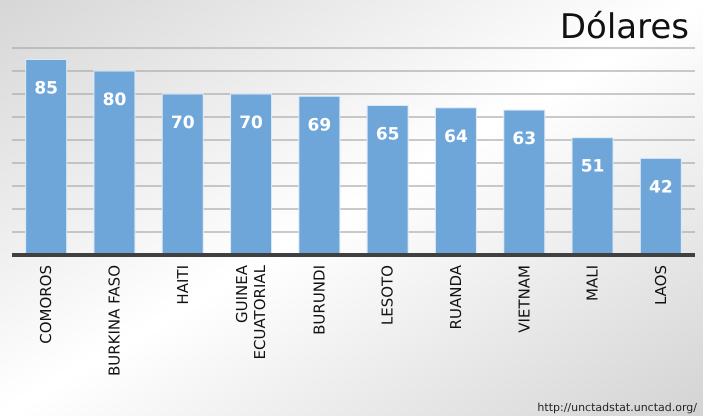 The image size is (703, 416). Describe the element at coordinates (114, 100) in the screenshot. I see `data-label: 80` at that location.